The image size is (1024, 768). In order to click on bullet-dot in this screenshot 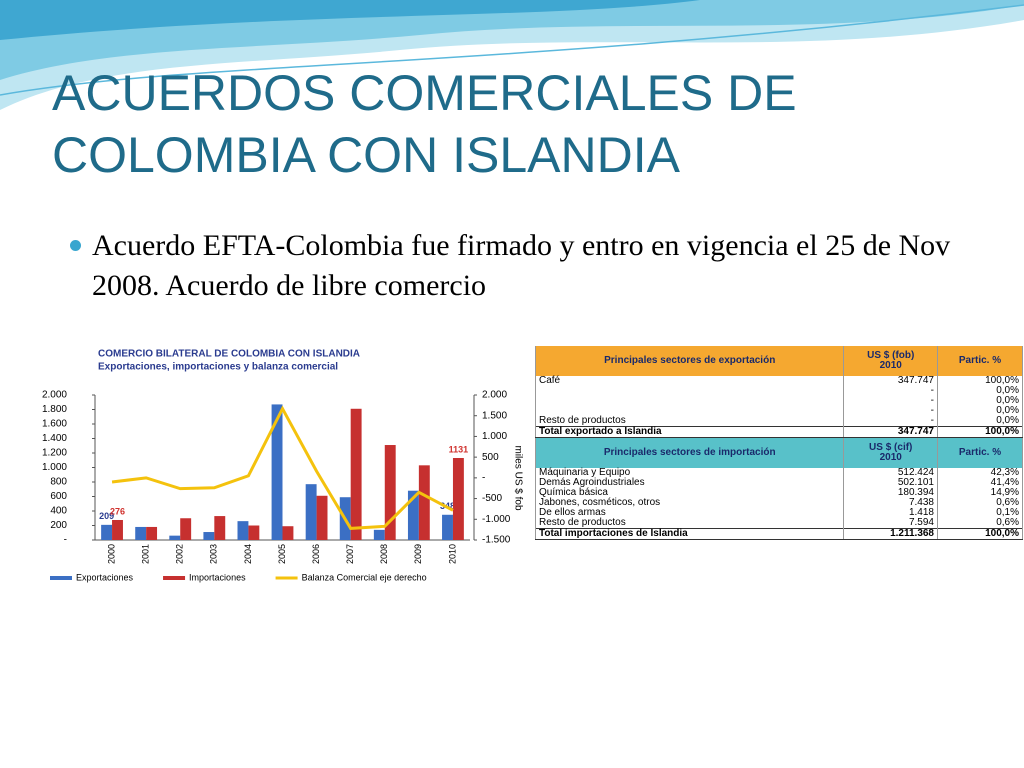, I will do `click(75, 245)`.